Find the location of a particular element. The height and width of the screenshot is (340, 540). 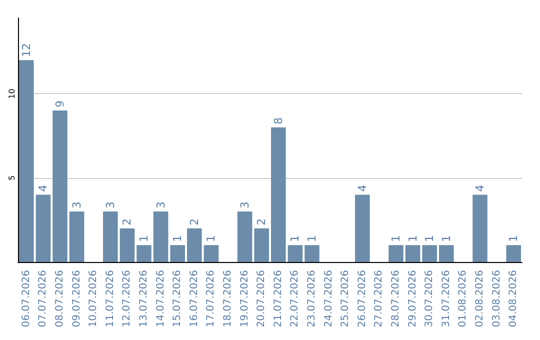

x-tick-label: 09.07.2026 is located at coordinates (76, 299).